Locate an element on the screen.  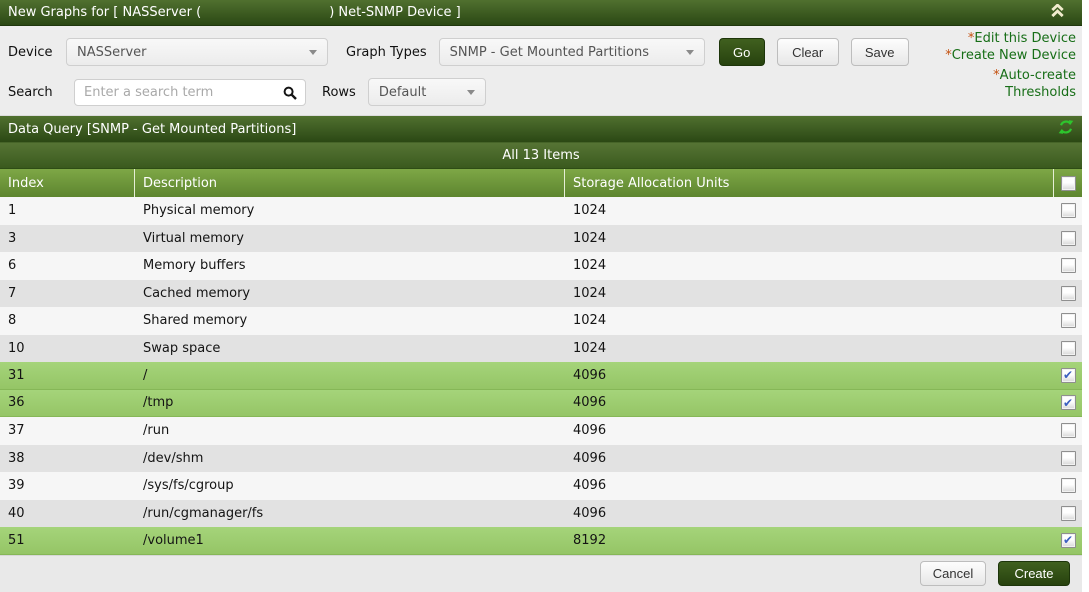
table-row: 3 Virtual memory 1024 is located at coordinates (541, 238).